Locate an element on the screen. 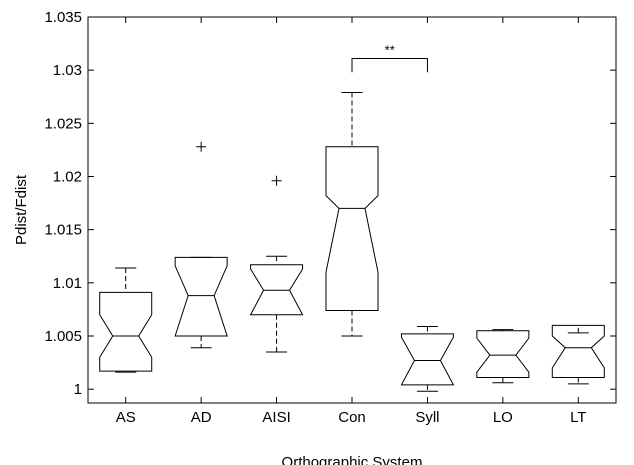 The height and width of the screenshot is (465, 634). x-tick-label: LT is located at coordinates (578, 417).